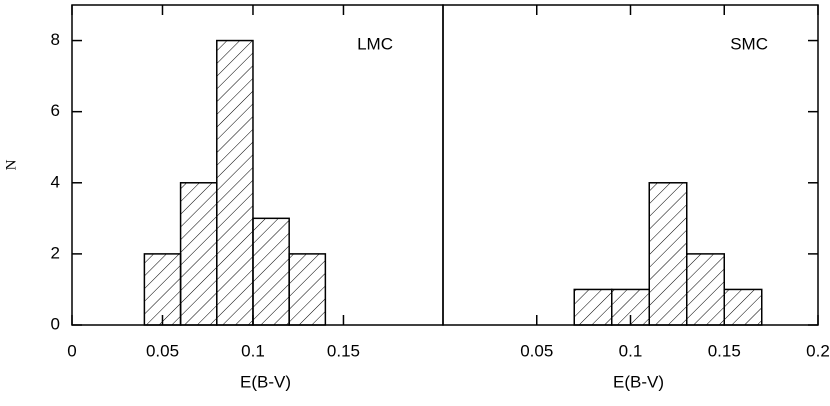 The width and height of the screenshot is (830, 406). What do you see at coordinates (55, 323) in the screenshot?
I see `y-tick-label: 0` at bounding box center [55, 323].